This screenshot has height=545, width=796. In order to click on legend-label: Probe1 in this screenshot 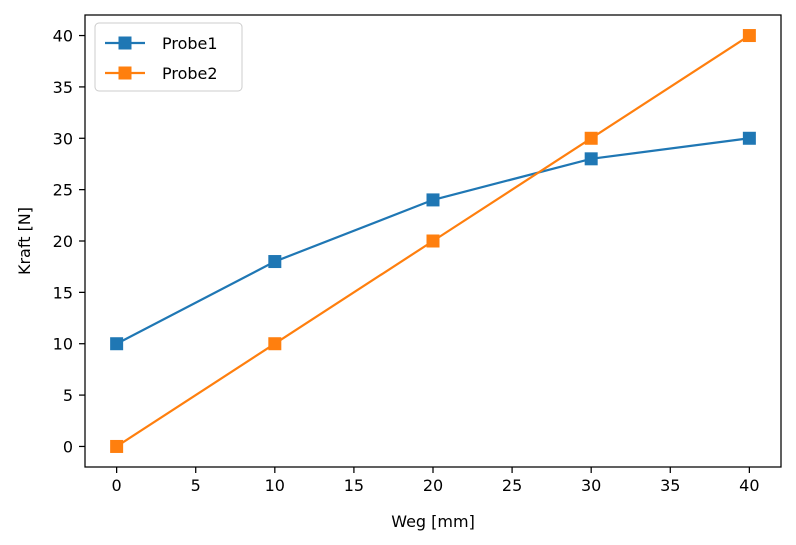, I will do `click(190, 43)`.